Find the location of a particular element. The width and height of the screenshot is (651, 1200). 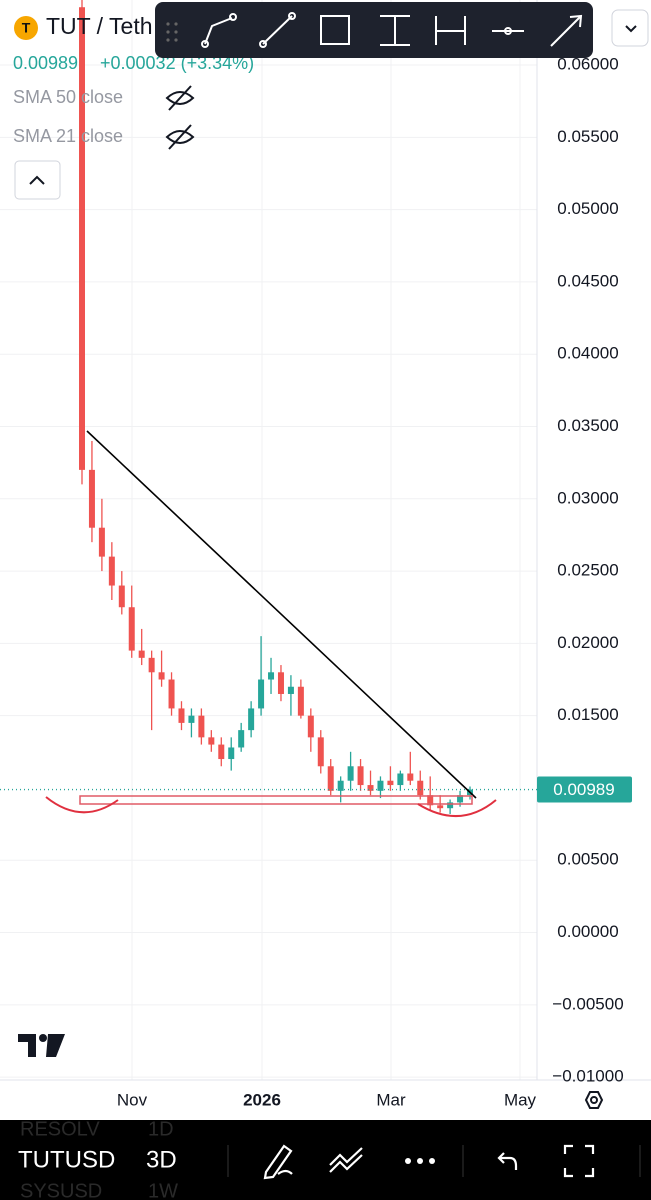

last-price: 0.00989 is located at coordinates (45, 63).